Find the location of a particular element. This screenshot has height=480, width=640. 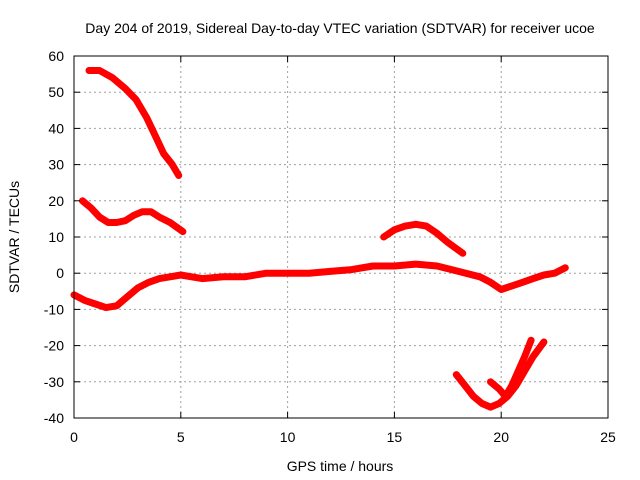

y-tick-label: -40 is located at coordinates (54, 418).